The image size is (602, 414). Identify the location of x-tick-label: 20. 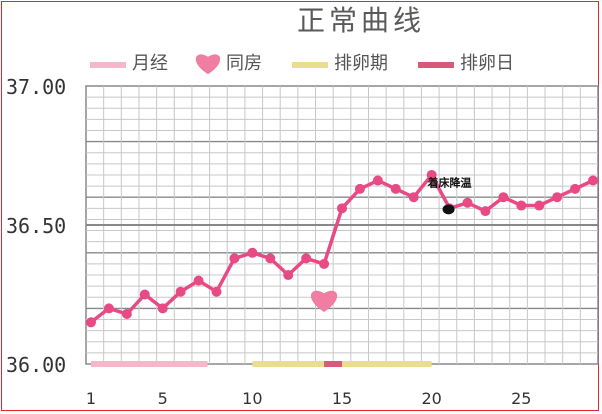
(431, 398).